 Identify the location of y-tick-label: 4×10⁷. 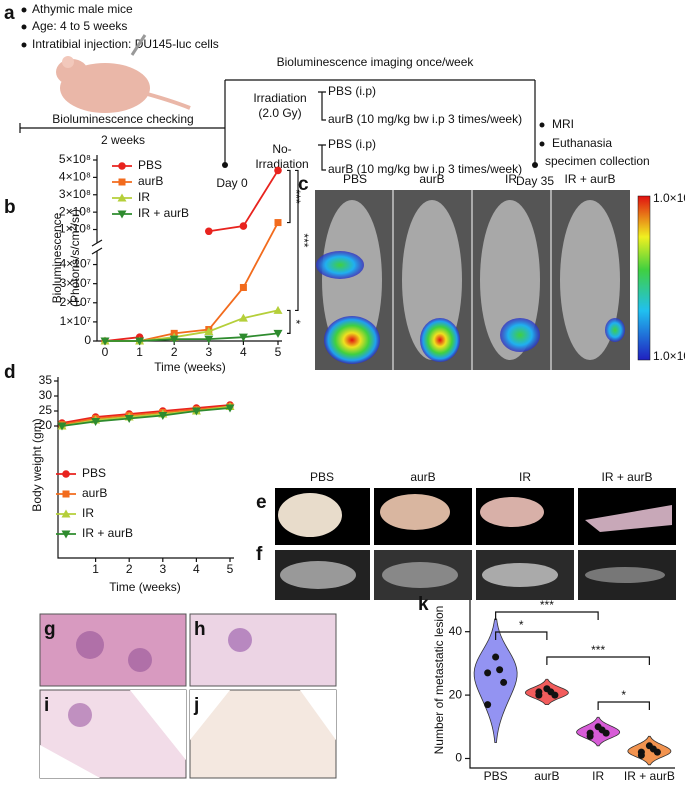
(75, 264).